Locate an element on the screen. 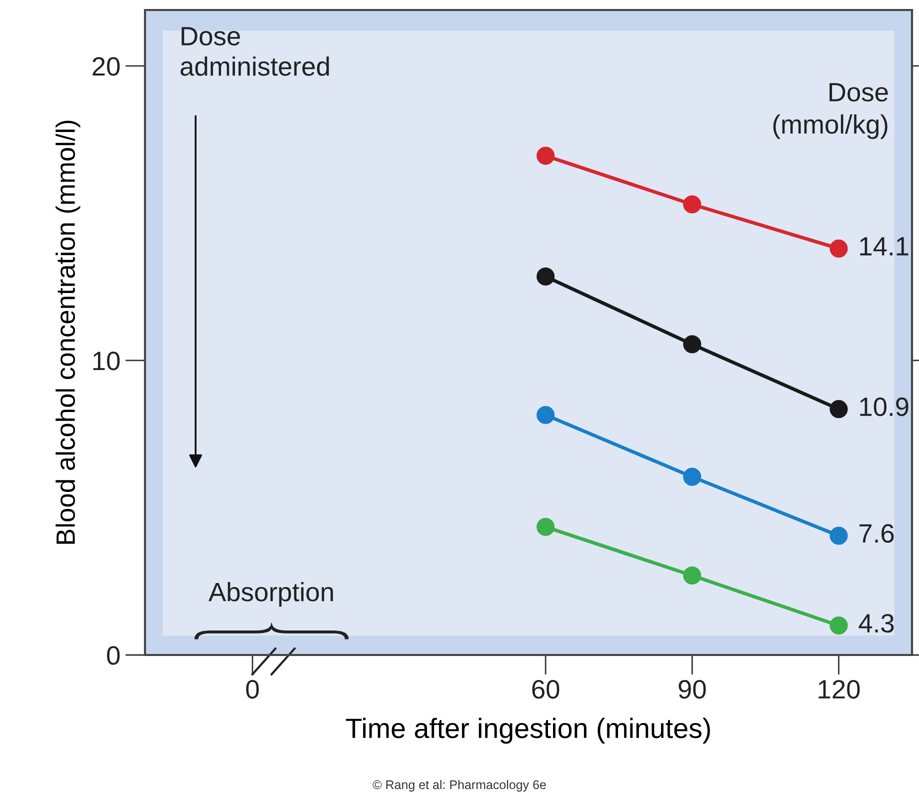 The image size is (919, 794). series-label: 14.1 is located at coordinates (884, 246).